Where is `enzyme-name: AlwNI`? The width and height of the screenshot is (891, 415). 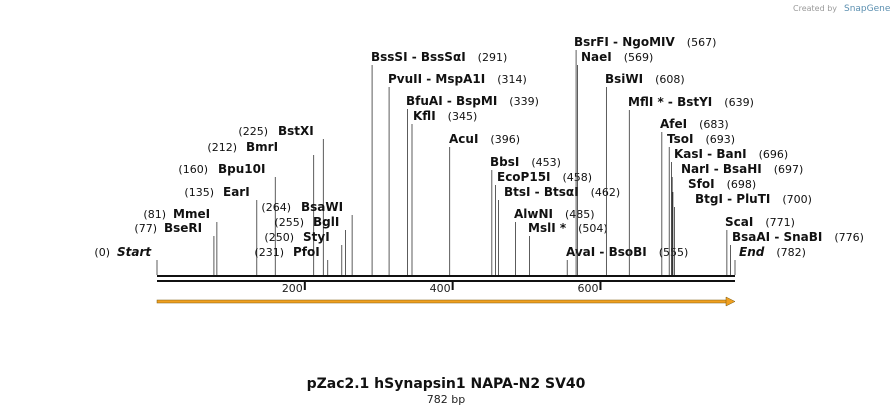
enzyme-name: AlwNI is located at coordinates (533, 214).